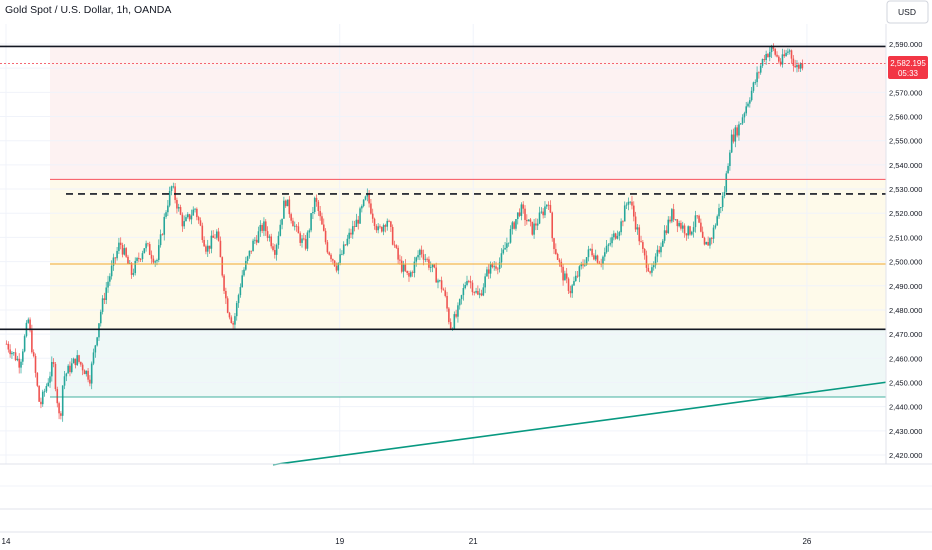 This screenshot has height=550, width=932. What do you see at coordinates (905, 407) in the screenshot?
I see `price-tick-label: 2,440.000` at bounding box center [905, 407].